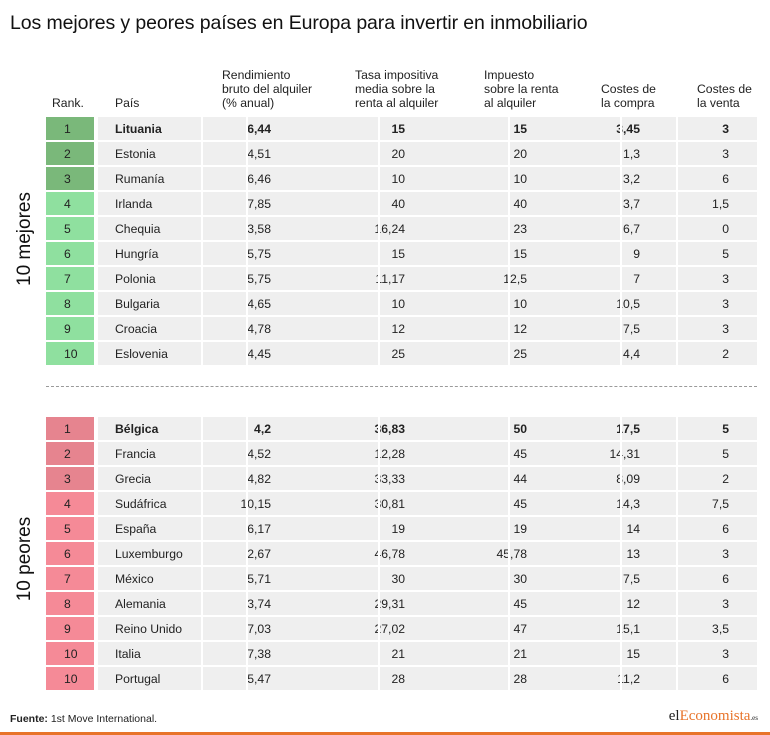  Describe the element at coordinates (725, 229) in the screenshot. I see `value-cell: 0` at that location.